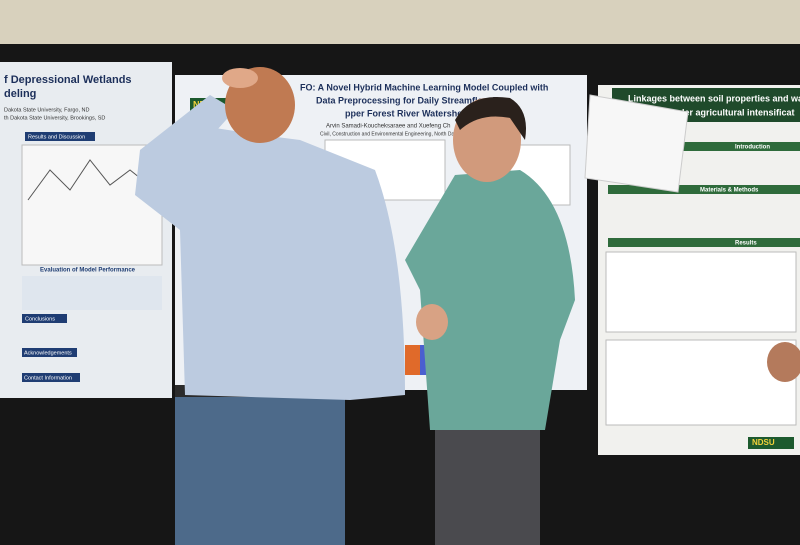  What do you see at coordinates (763, 442) in the screenshot?
I see `logo: NDSU` at bounding box center [763, 442].